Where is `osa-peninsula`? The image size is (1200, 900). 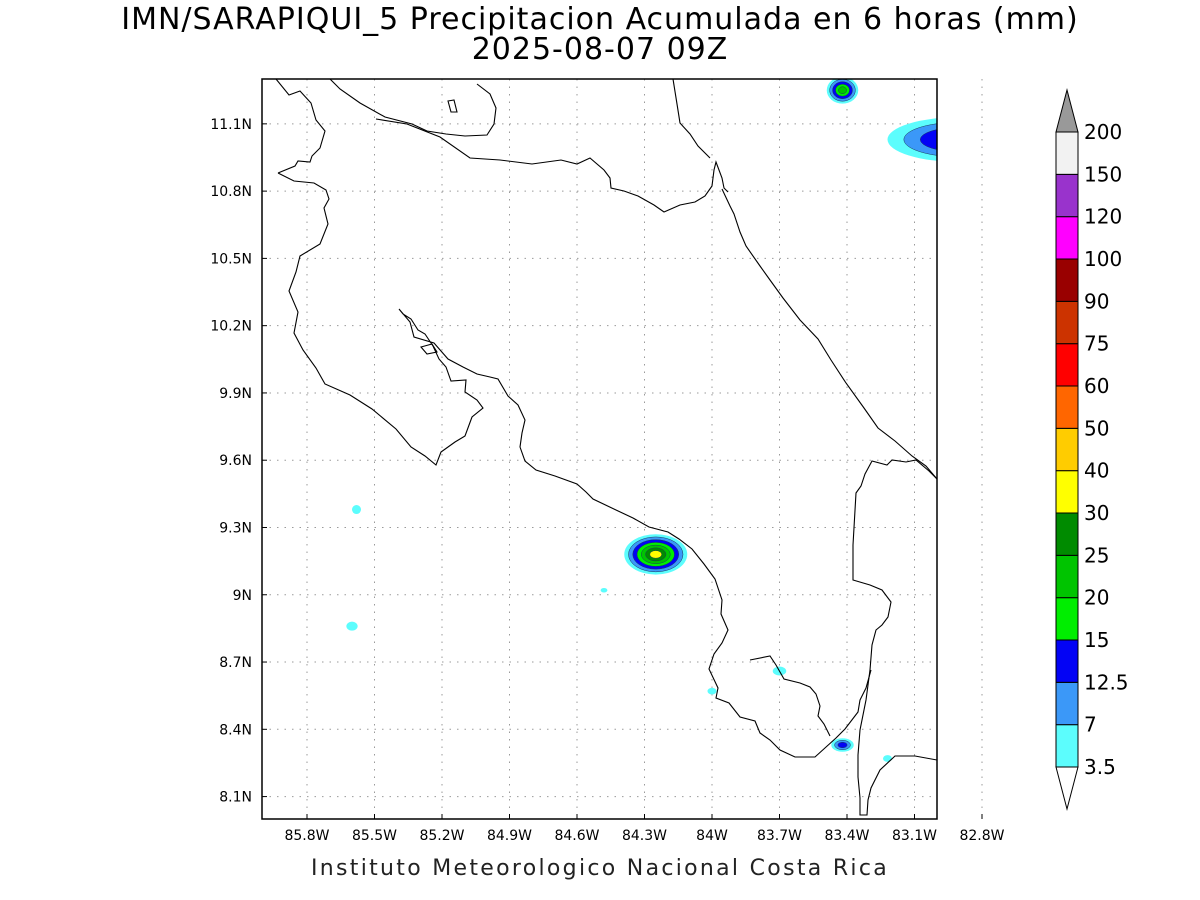 osa-peninsula is located at coordinates (790, 696).